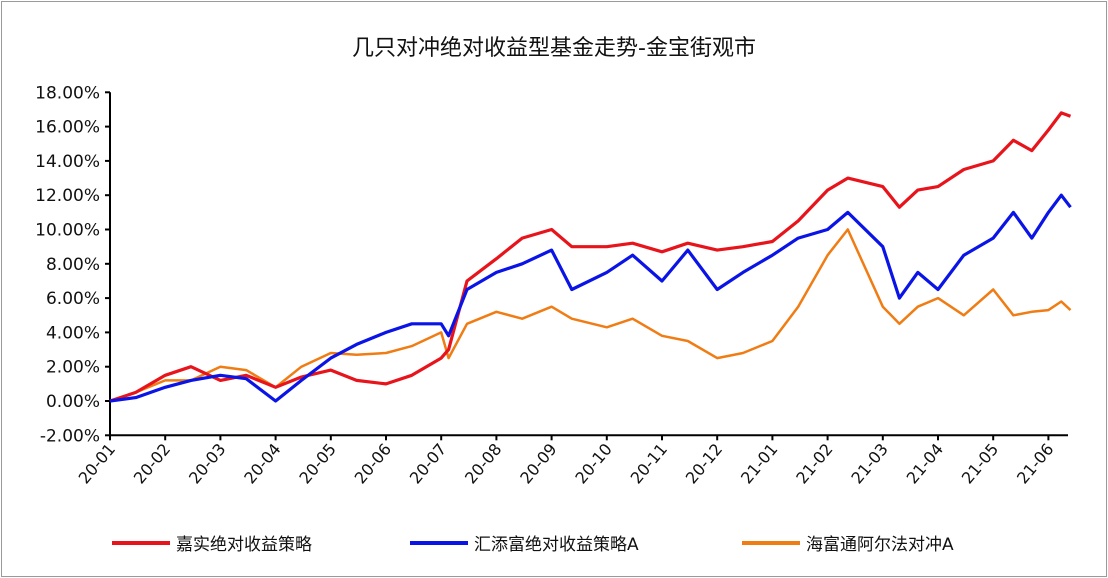 This screenshot has height=578, width=1108. What do you see at coordinates (67, 128) in the screenshot?
I see `y-tick-label: 16.00%` at bounding box center [67, 128].